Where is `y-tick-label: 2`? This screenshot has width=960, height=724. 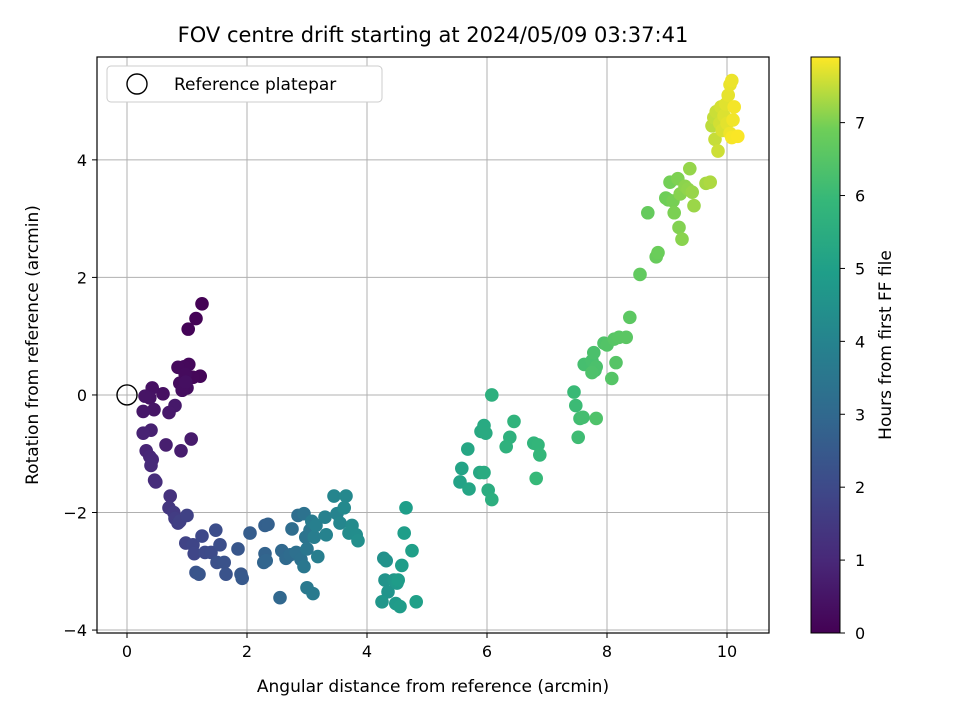
y-tick-label: 2 is located at coordinates (82, 277).